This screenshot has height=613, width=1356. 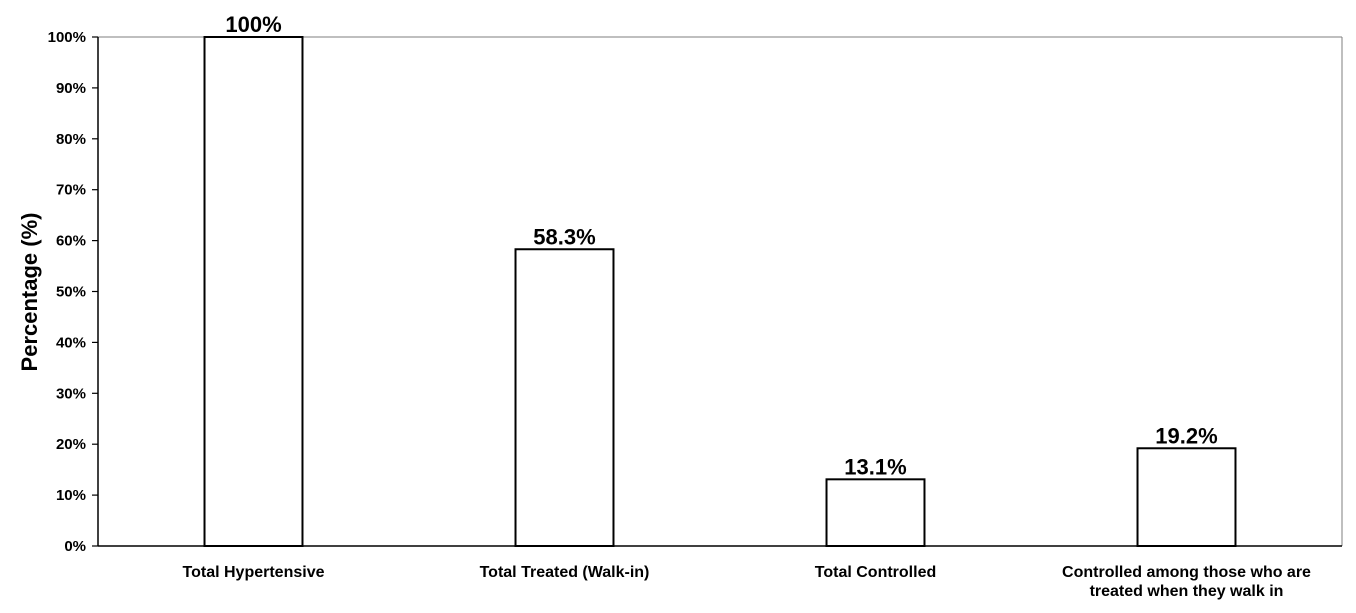 I want to click on y-tick-label: 10%, so click(x=71, y=495).